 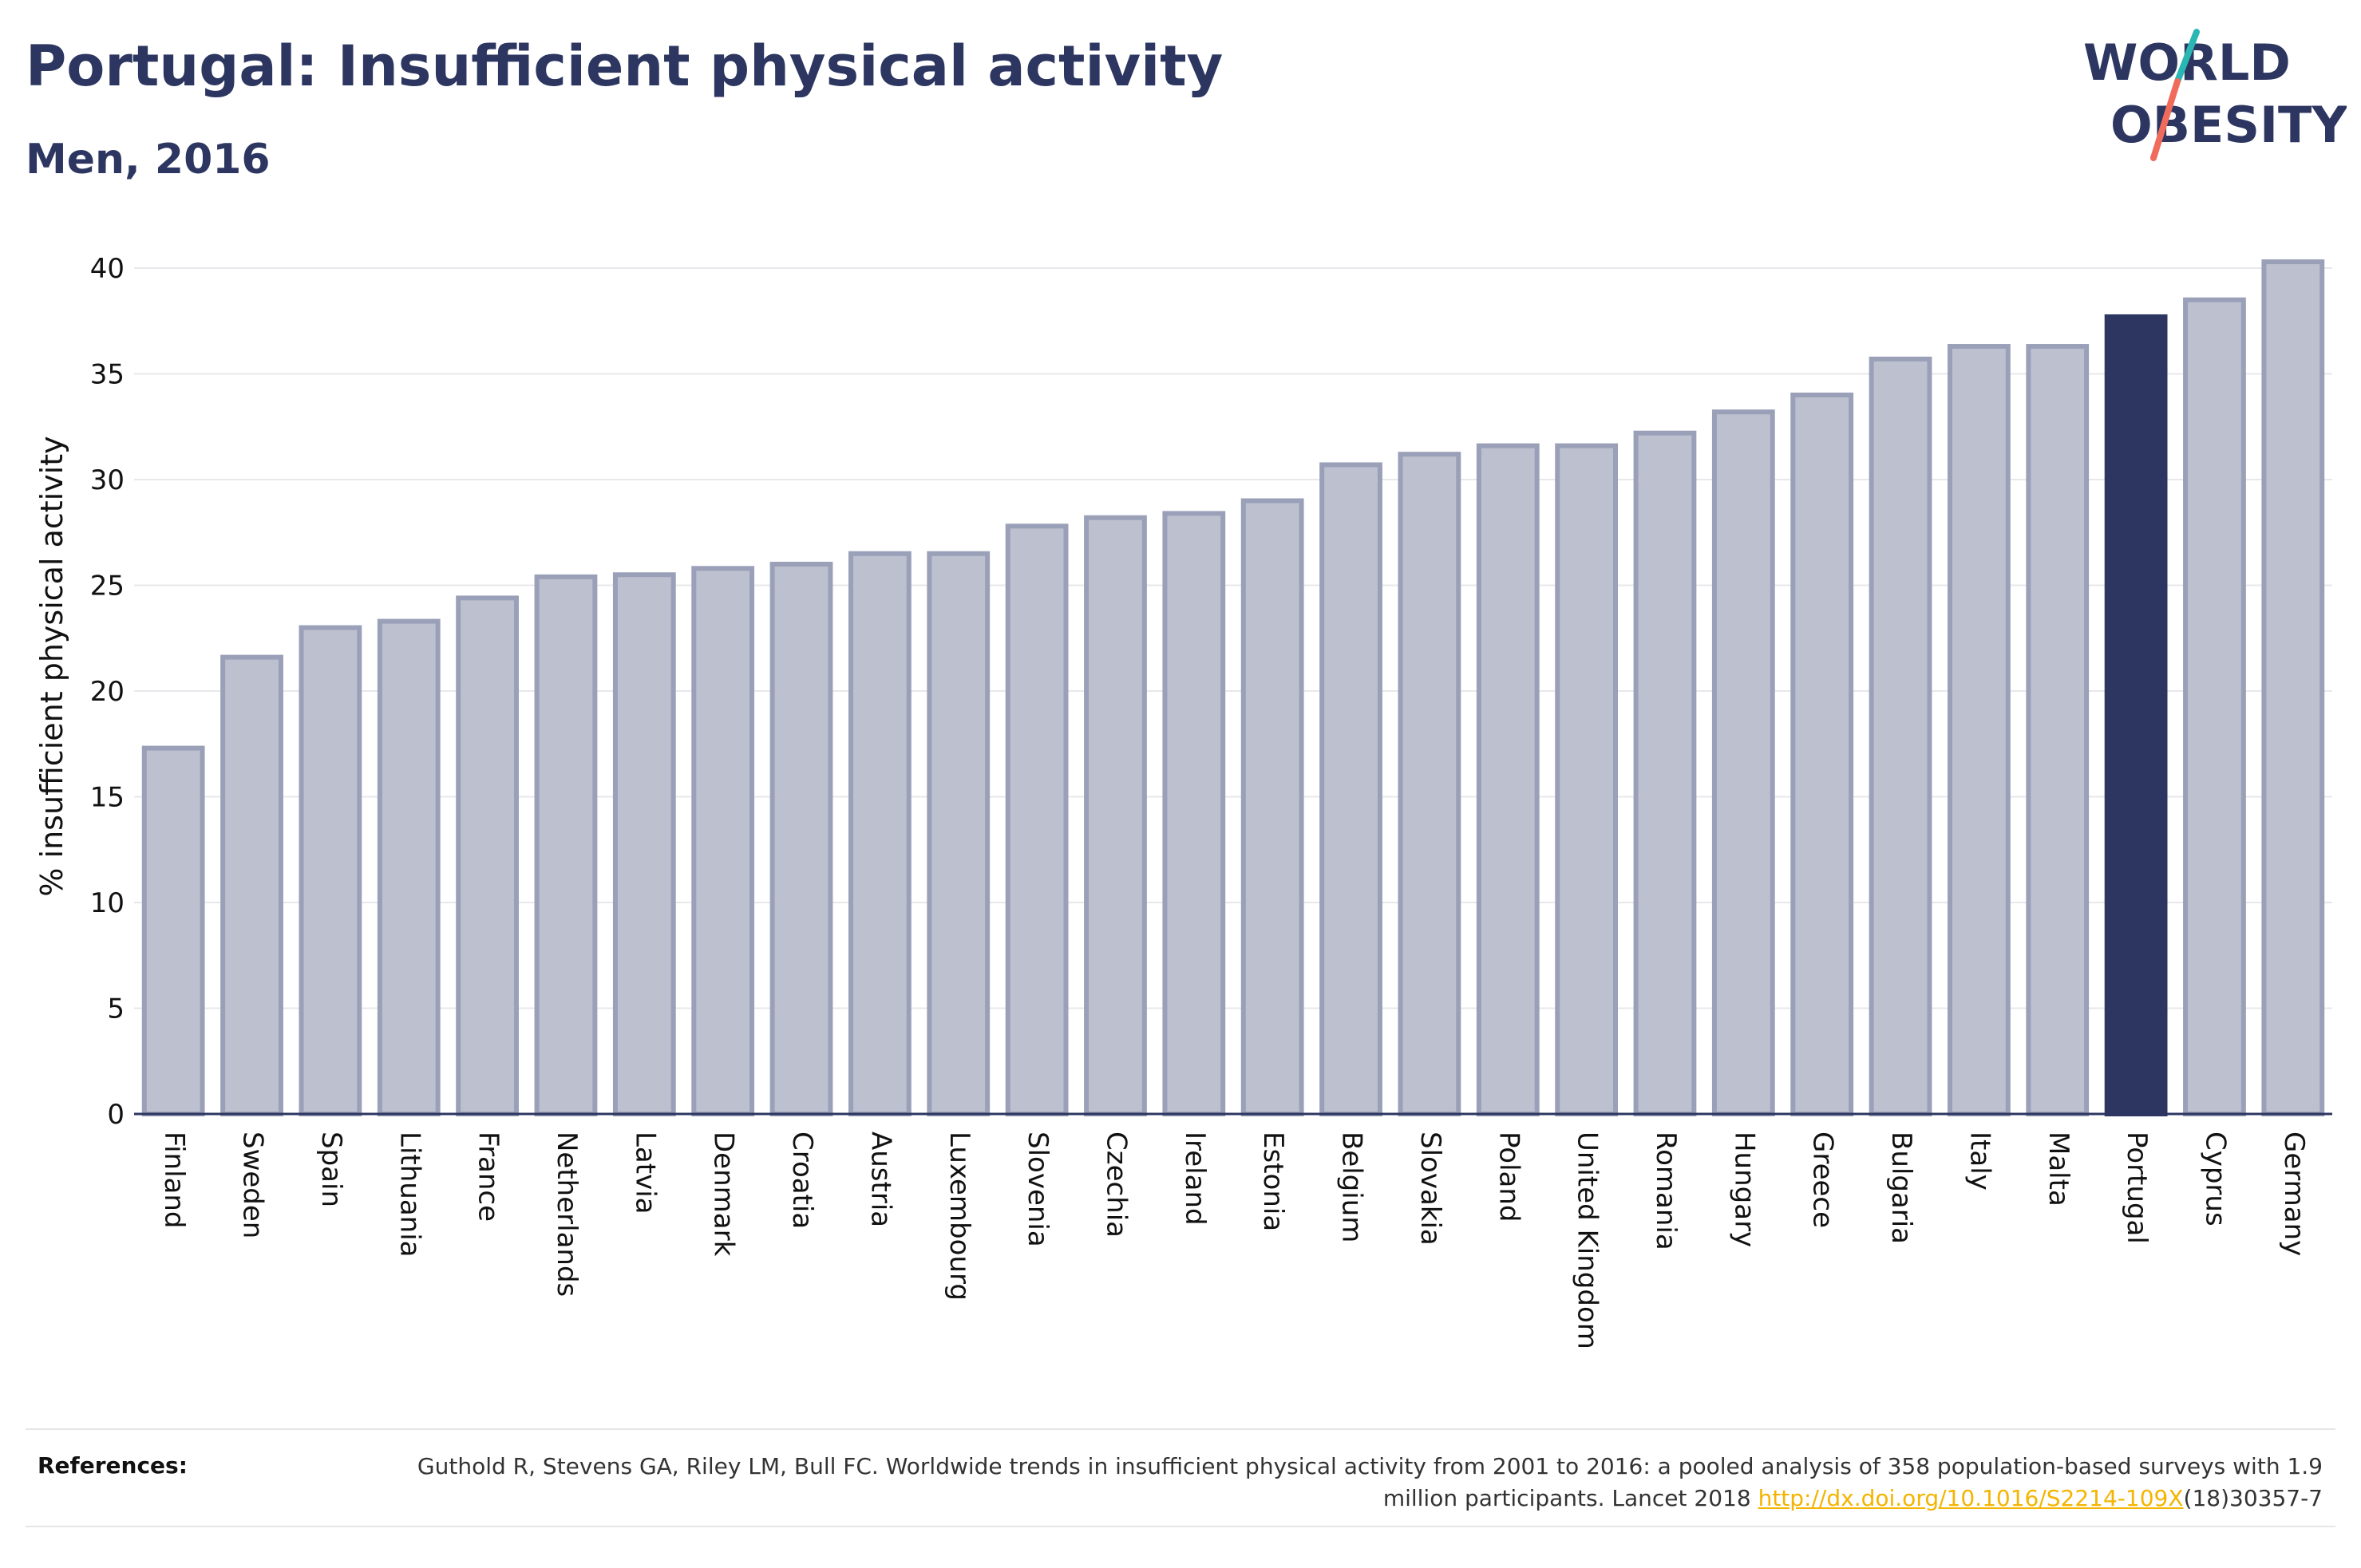 I want to click on x-tick-label: Hungary, so click(x=1744, y=1189).